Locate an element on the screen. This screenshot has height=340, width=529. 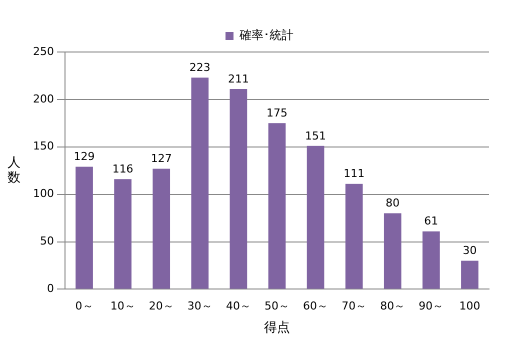
y-tick-label: 50 is located at coordinates (47, 241).